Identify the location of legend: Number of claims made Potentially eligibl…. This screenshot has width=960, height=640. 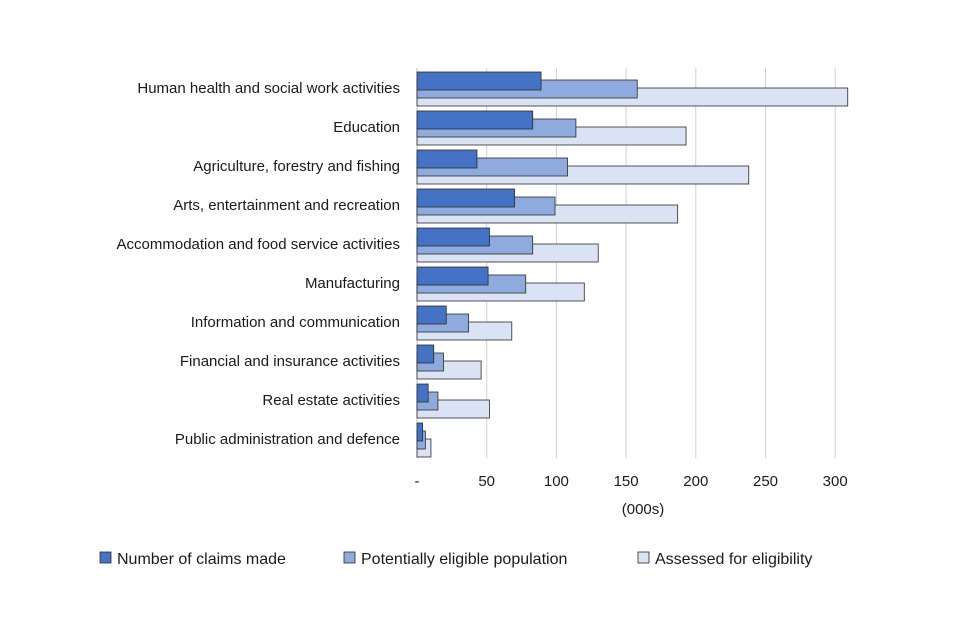
(455, 559).